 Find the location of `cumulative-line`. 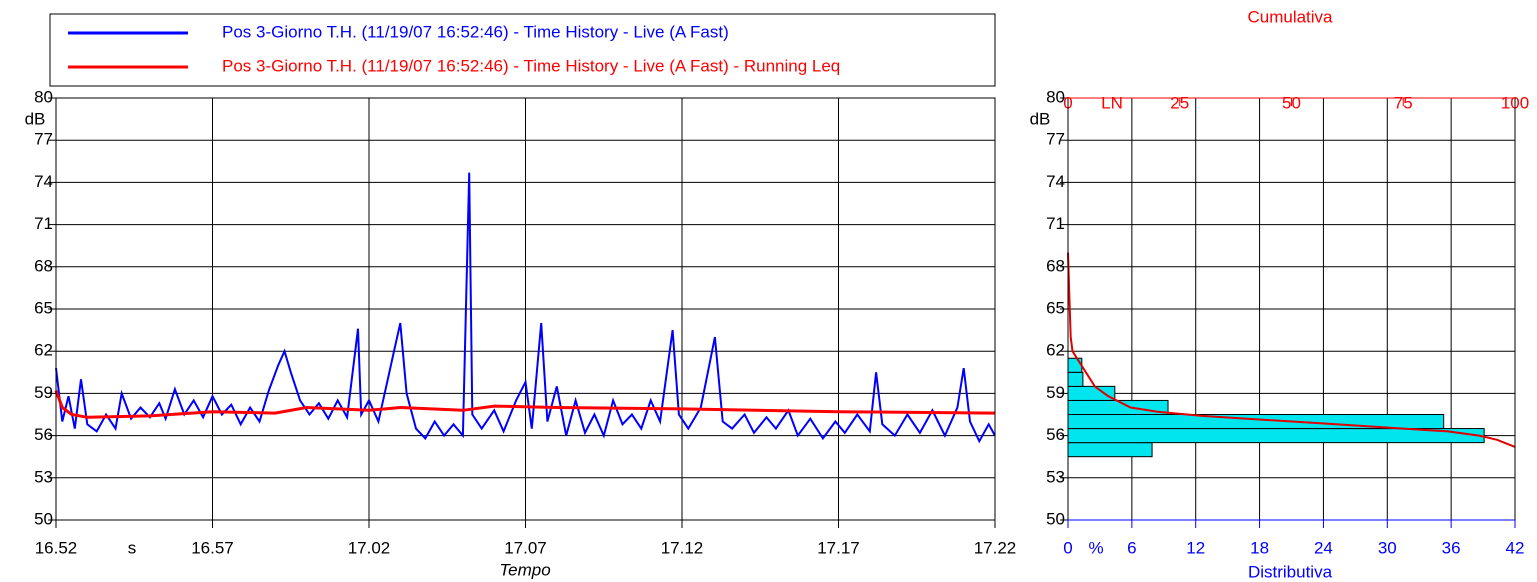

cumulative-line is located at coordinates (1291, 350).